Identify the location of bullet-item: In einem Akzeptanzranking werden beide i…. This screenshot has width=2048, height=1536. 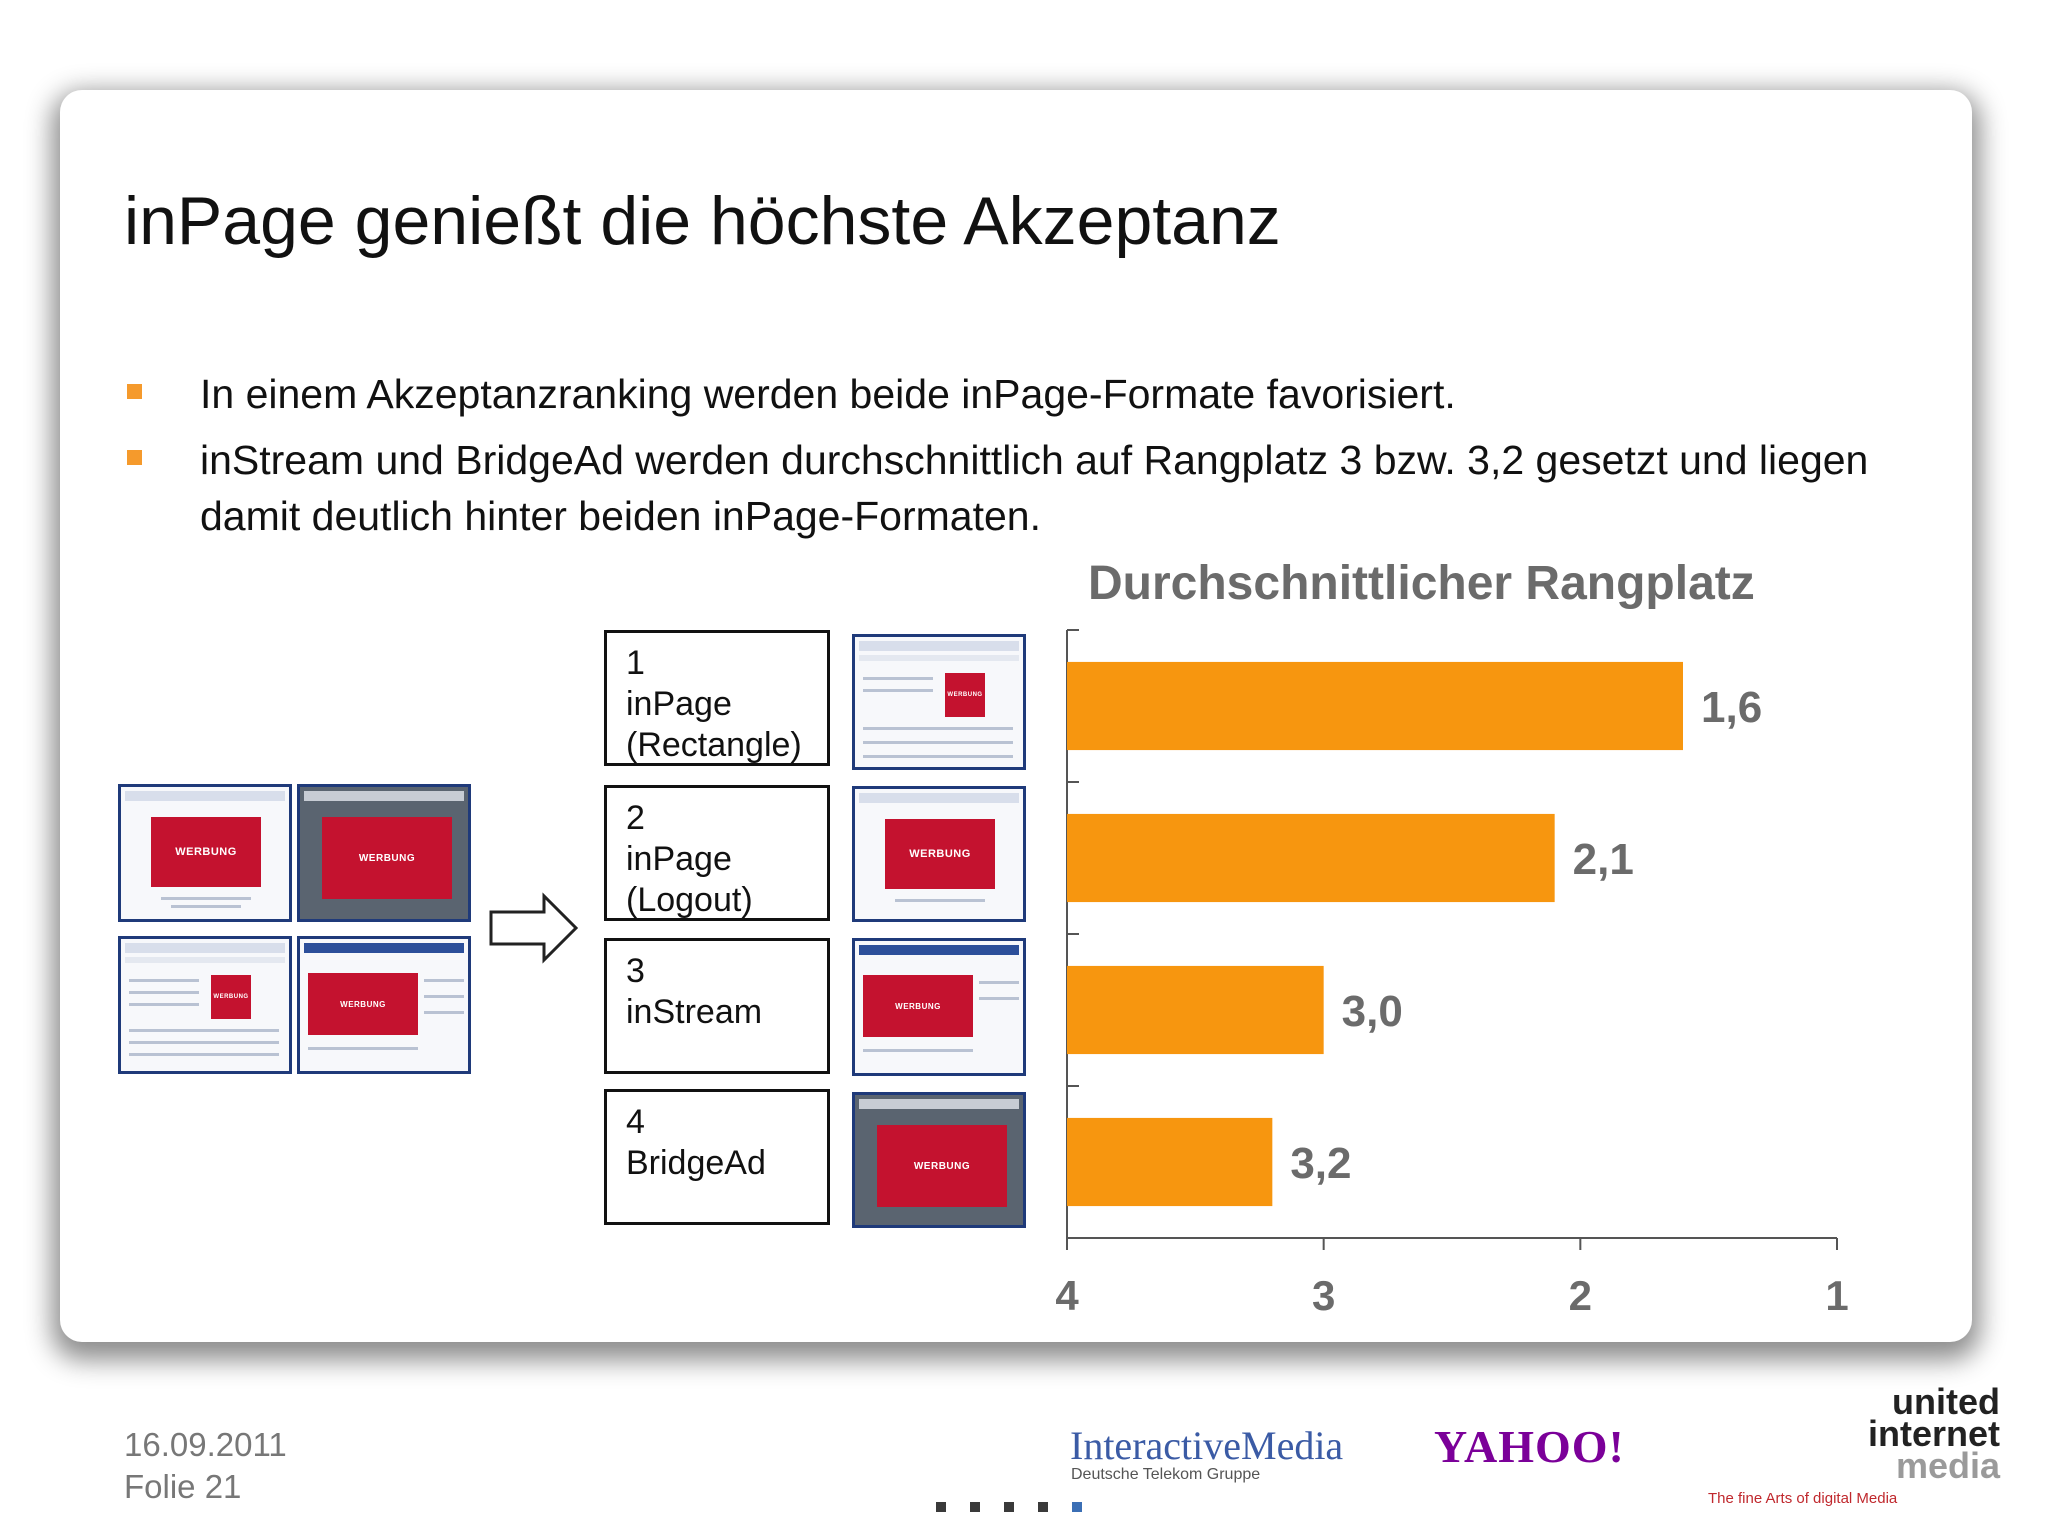
(1034, 394).